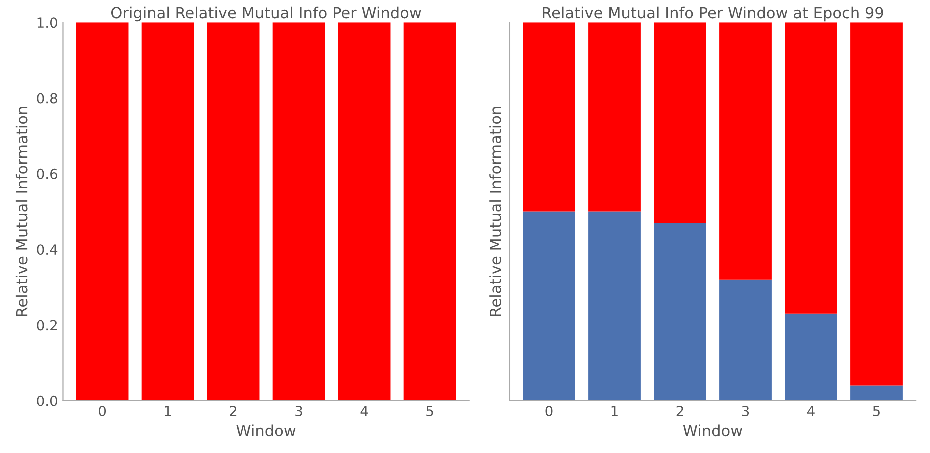 The width and height of the screenshot is (930, 453). What do you see at coordinates (47, 250) in the screenshot?
I see `y-tick-label: 0.4` at bounding box center [47, 250].